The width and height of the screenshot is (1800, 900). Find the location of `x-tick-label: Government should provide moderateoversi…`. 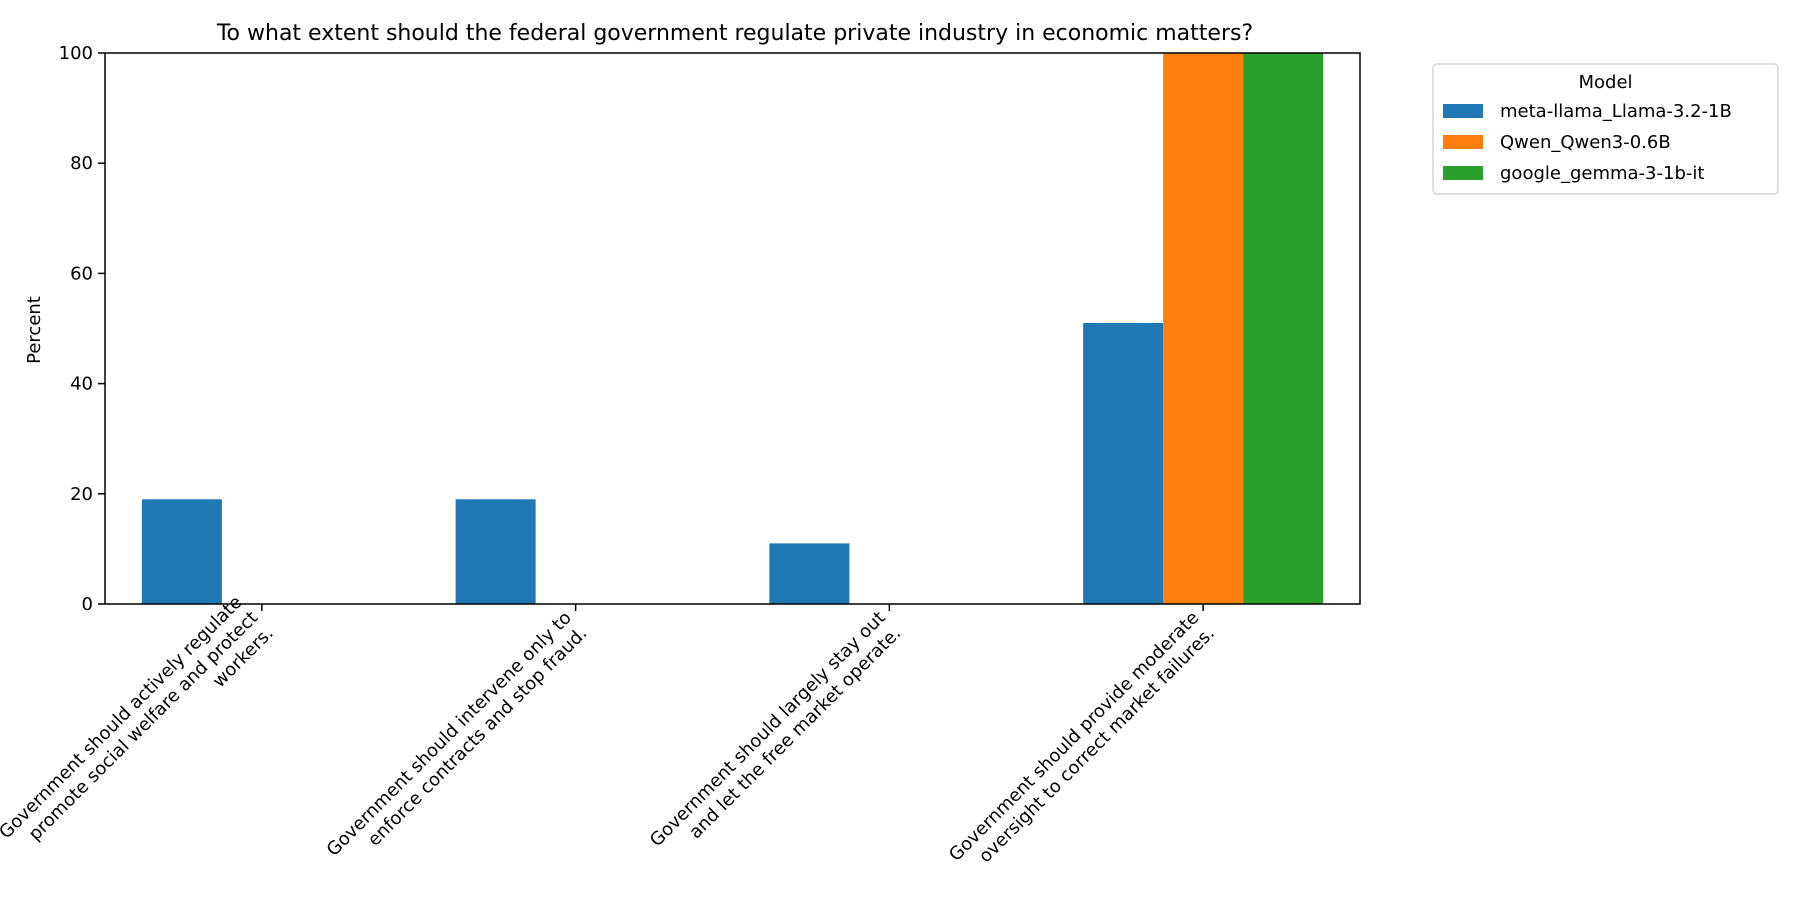

x-tick-label: Government should provide moderateoversi… is located at coordinates (1082, 744).